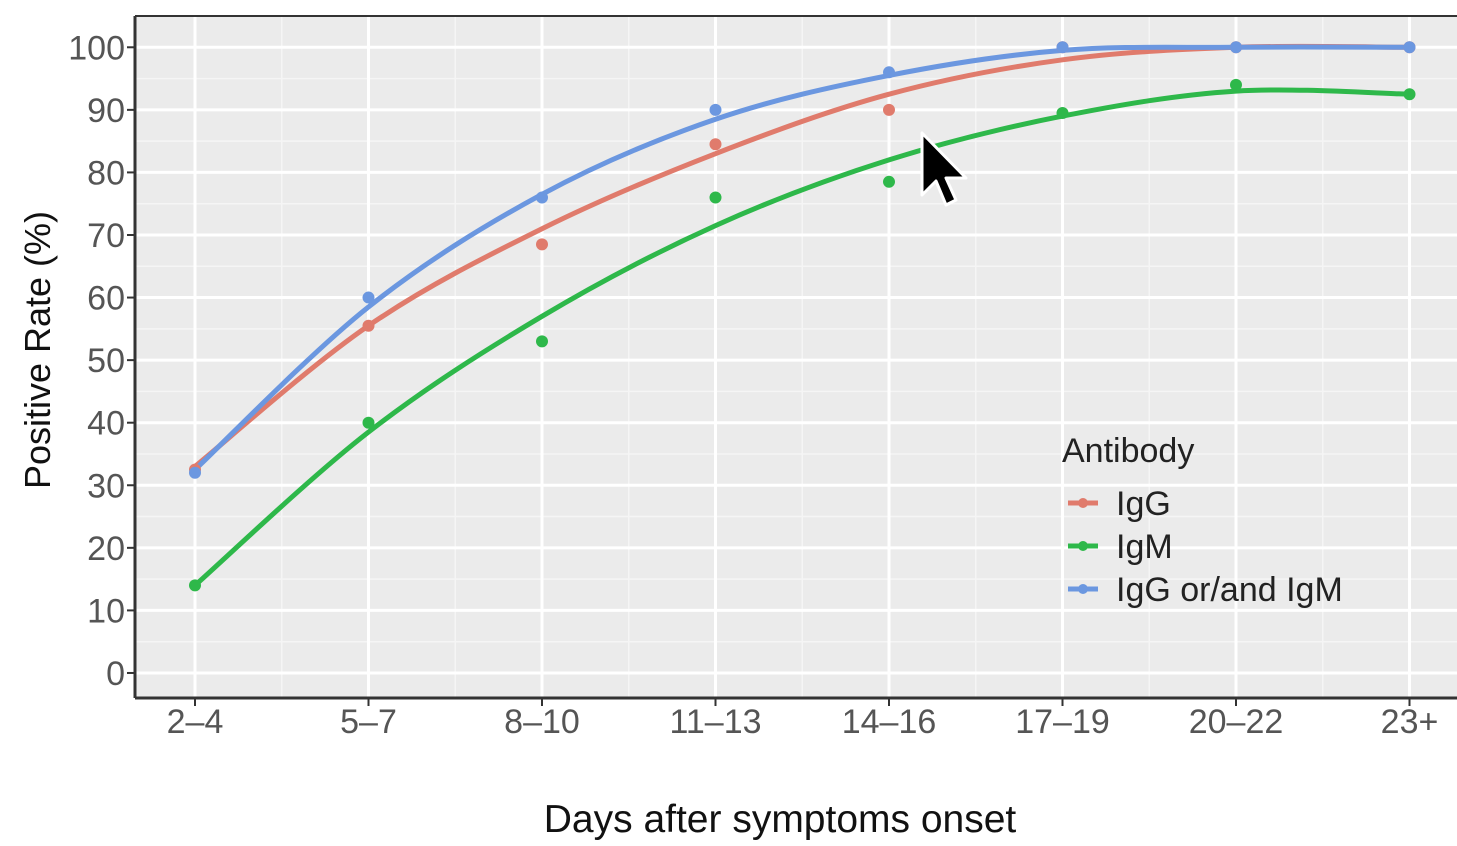 The height and width of the screenshot is (846, 1457). What do you see at coordinates (542, 722) in the screenshot?
I see `x-tick-label: 8–10` at bounding box center [542, 722].